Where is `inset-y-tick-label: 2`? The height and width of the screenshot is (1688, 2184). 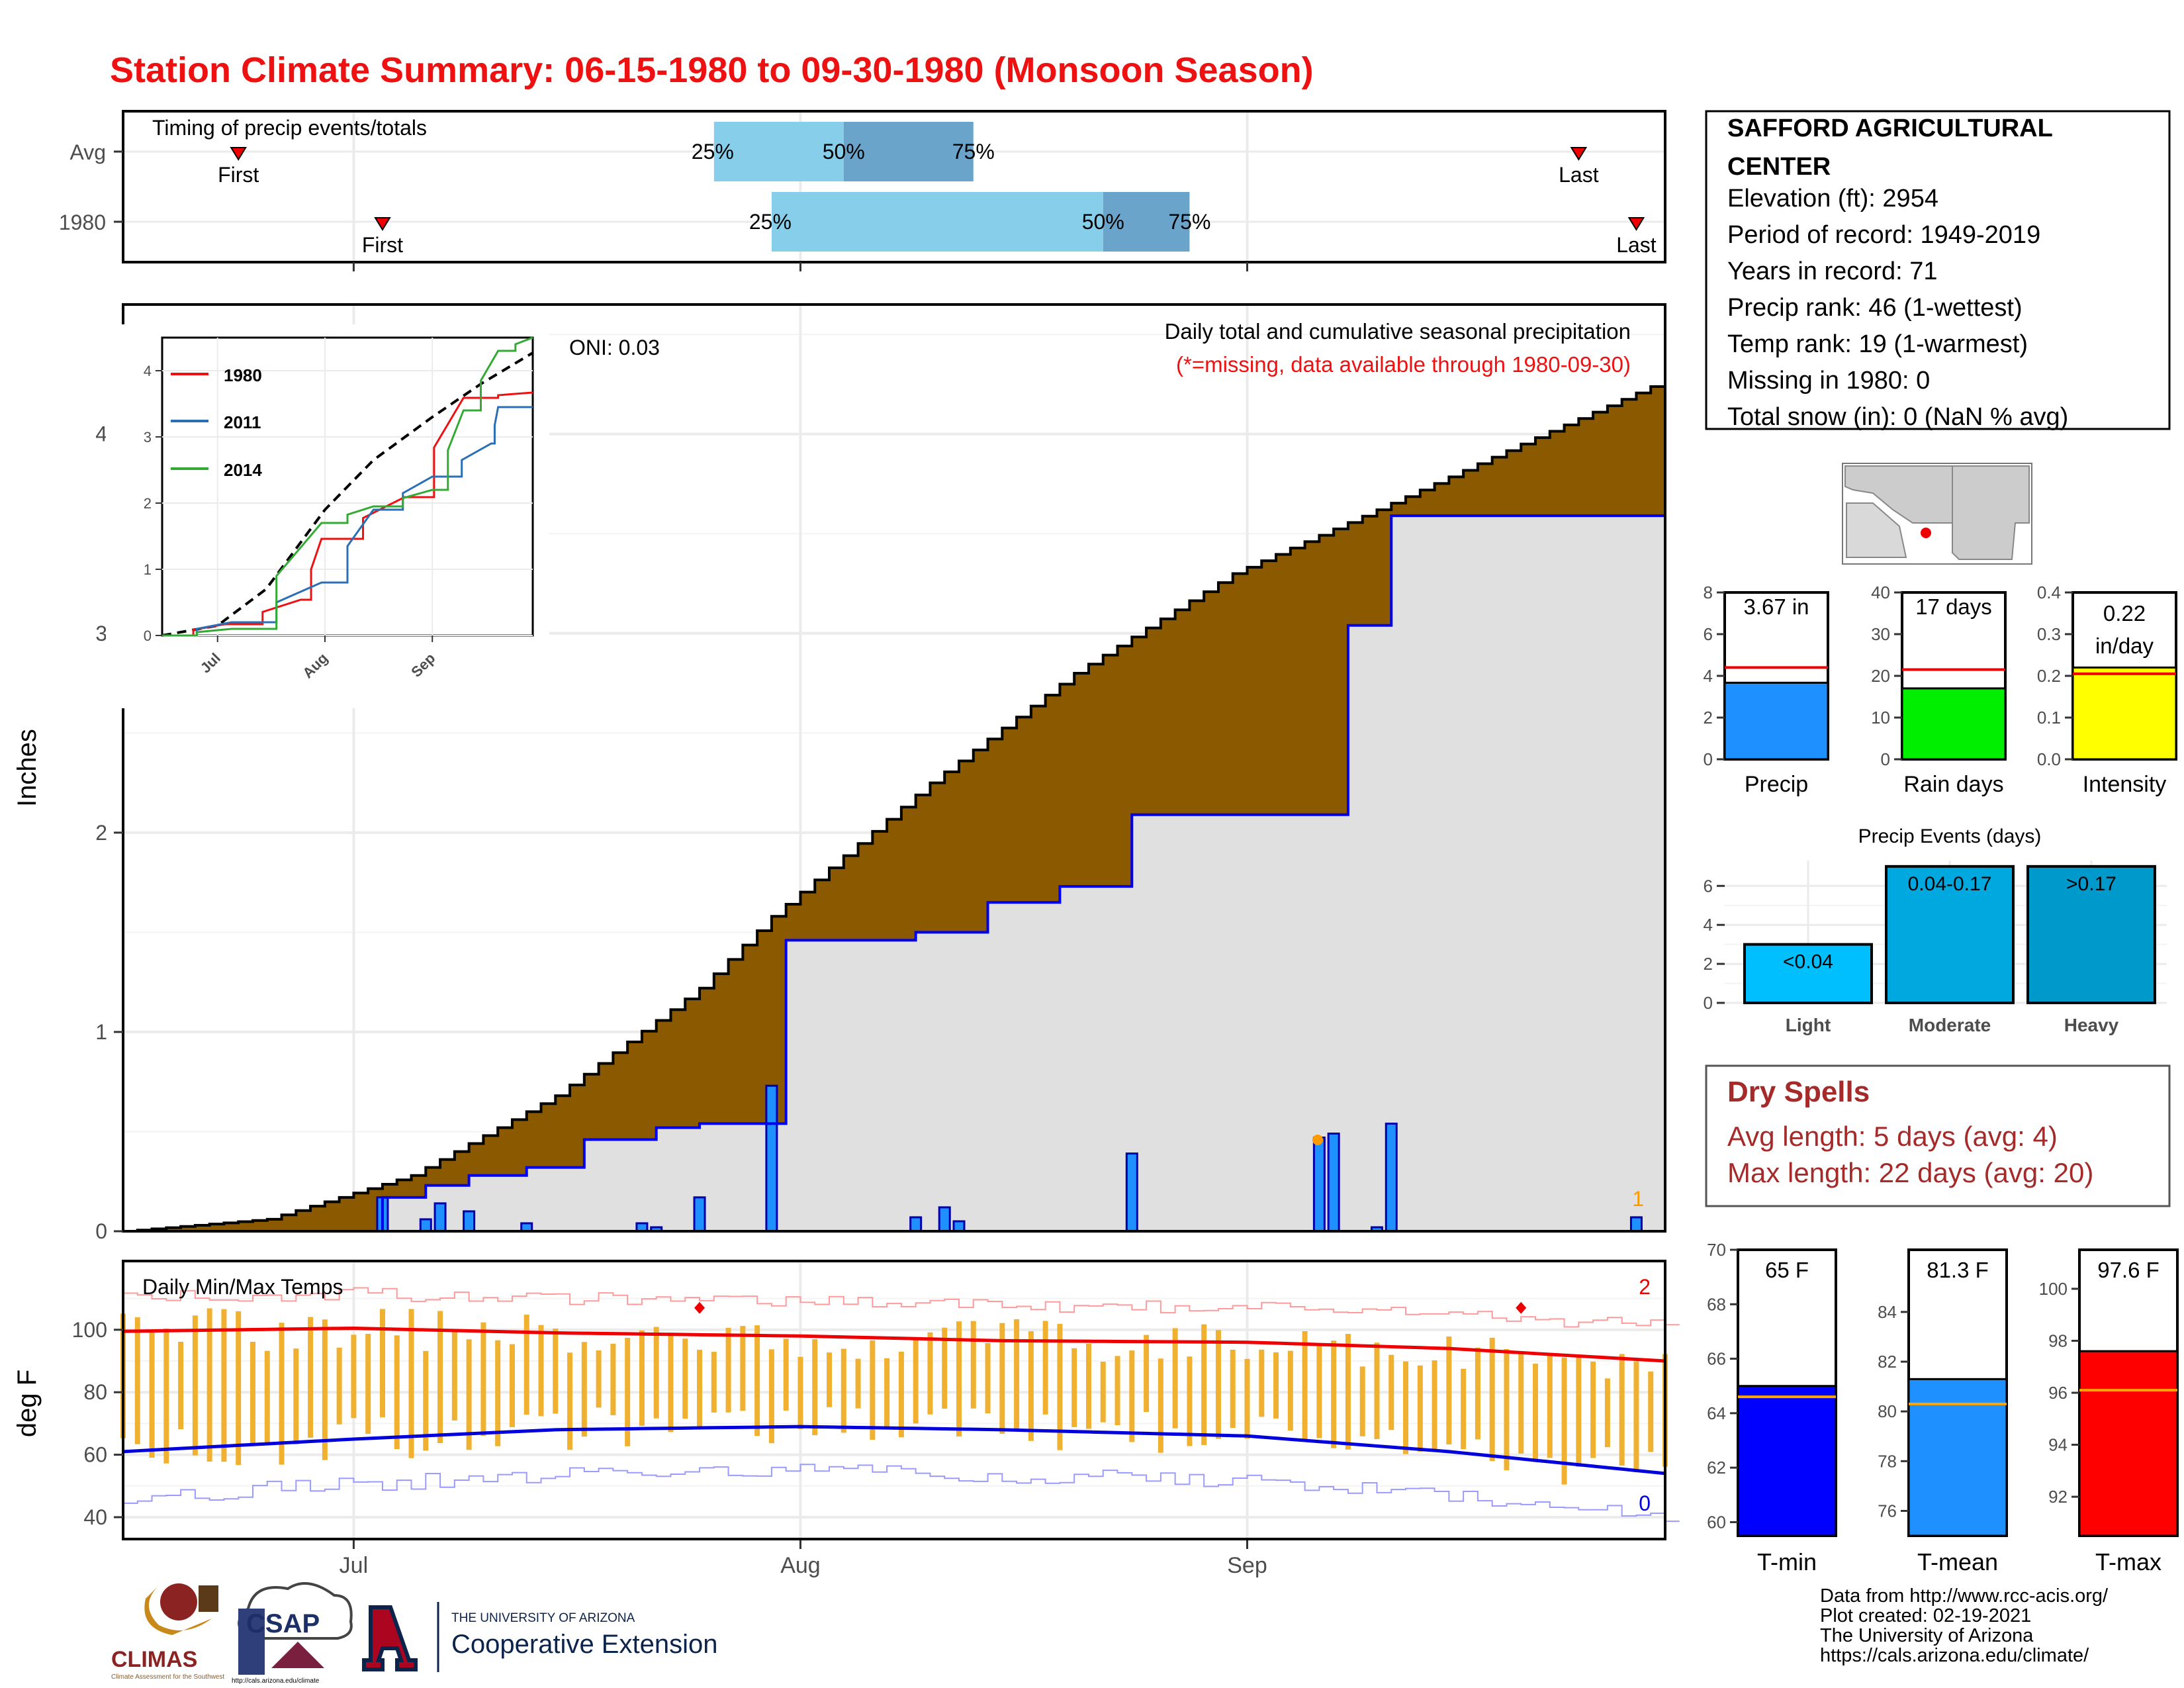 inset-y-tick-label: 2 is located at coordinates (148, 503).